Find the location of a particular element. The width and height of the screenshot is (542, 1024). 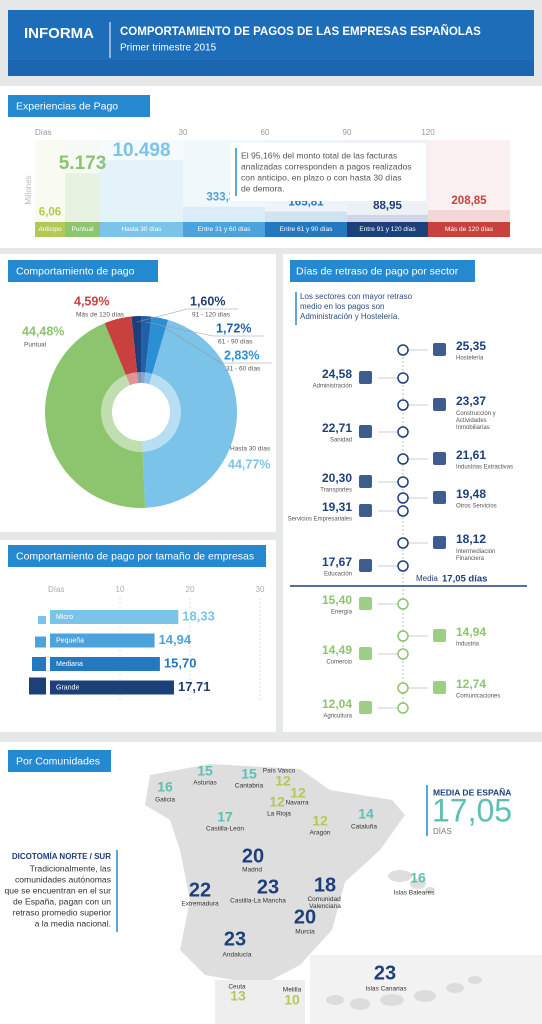

region-name: Islas Canarias is located at coordinates (386, 989).